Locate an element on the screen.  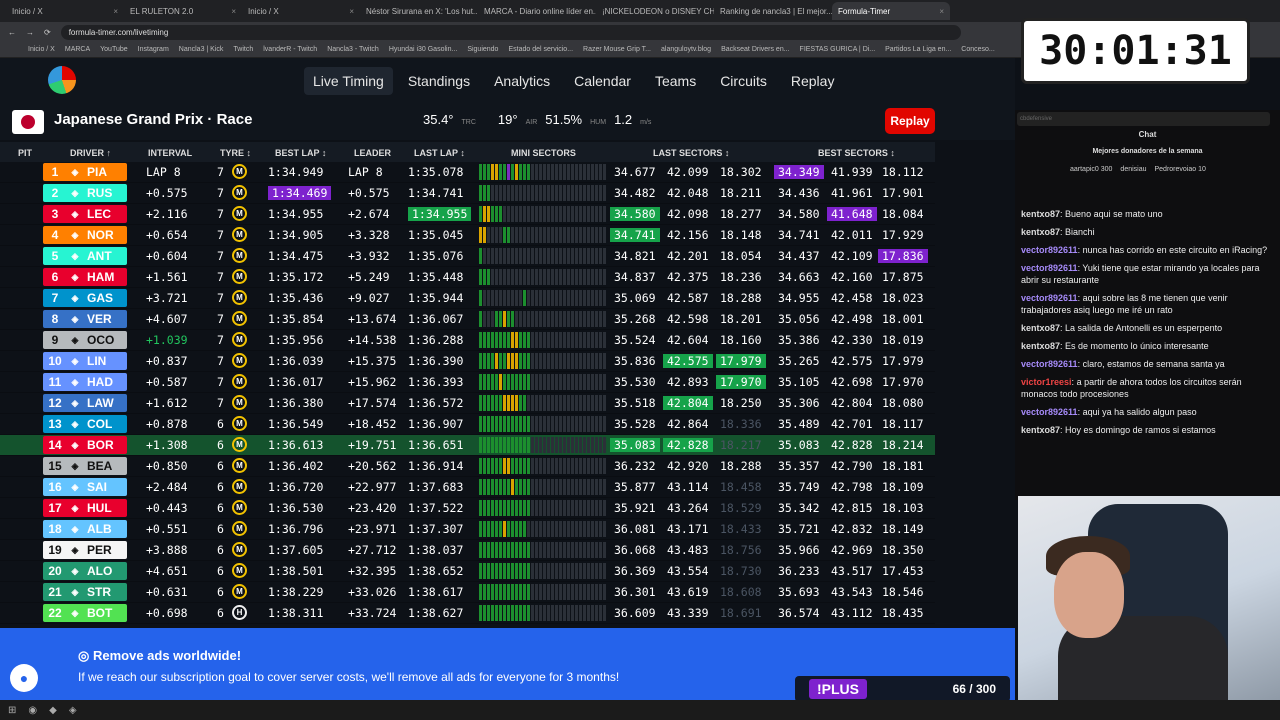
column-header: LAST LAP ↕ is located at coordinates (439, 153).